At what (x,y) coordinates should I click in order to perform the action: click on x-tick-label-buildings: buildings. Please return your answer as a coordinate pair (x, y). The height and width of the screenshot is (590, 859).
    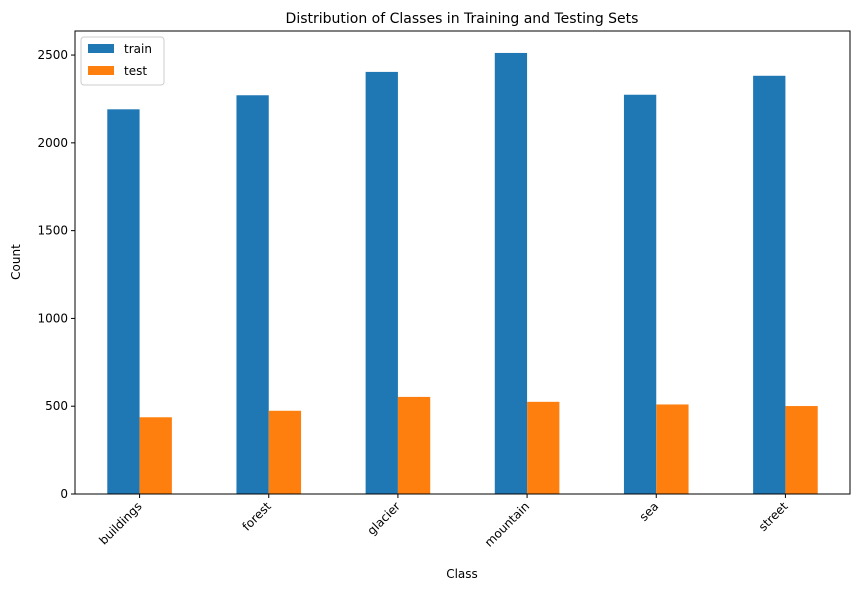
    Looking at the image, I should click on (120, 523).